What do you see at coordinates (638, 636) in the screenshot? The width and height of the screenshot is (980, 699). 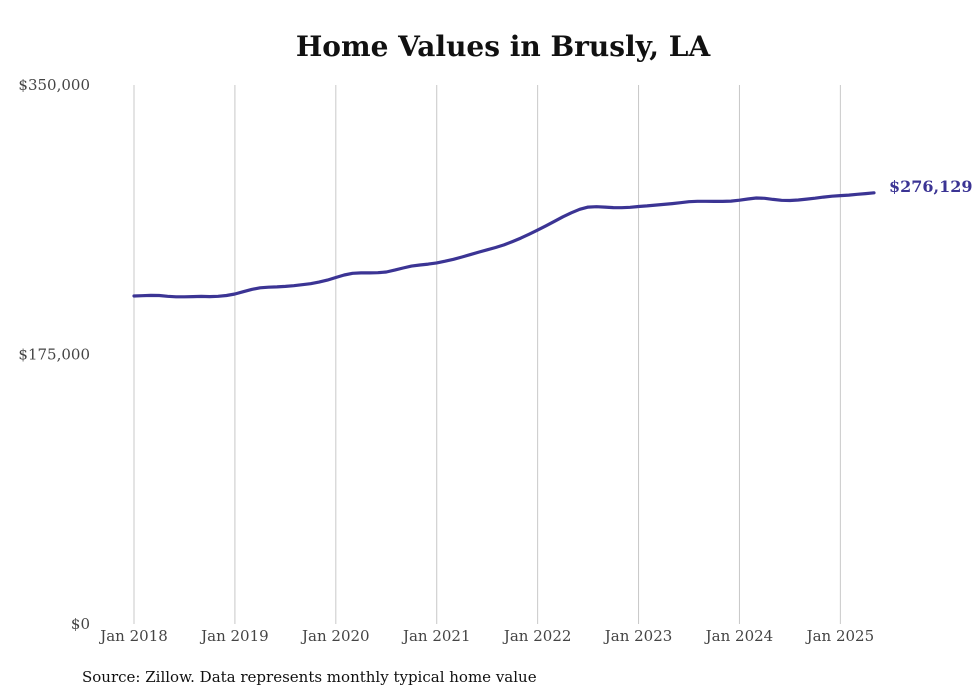 I see `x-tick-label: Jan 2023` at bounding box center [638, 636].